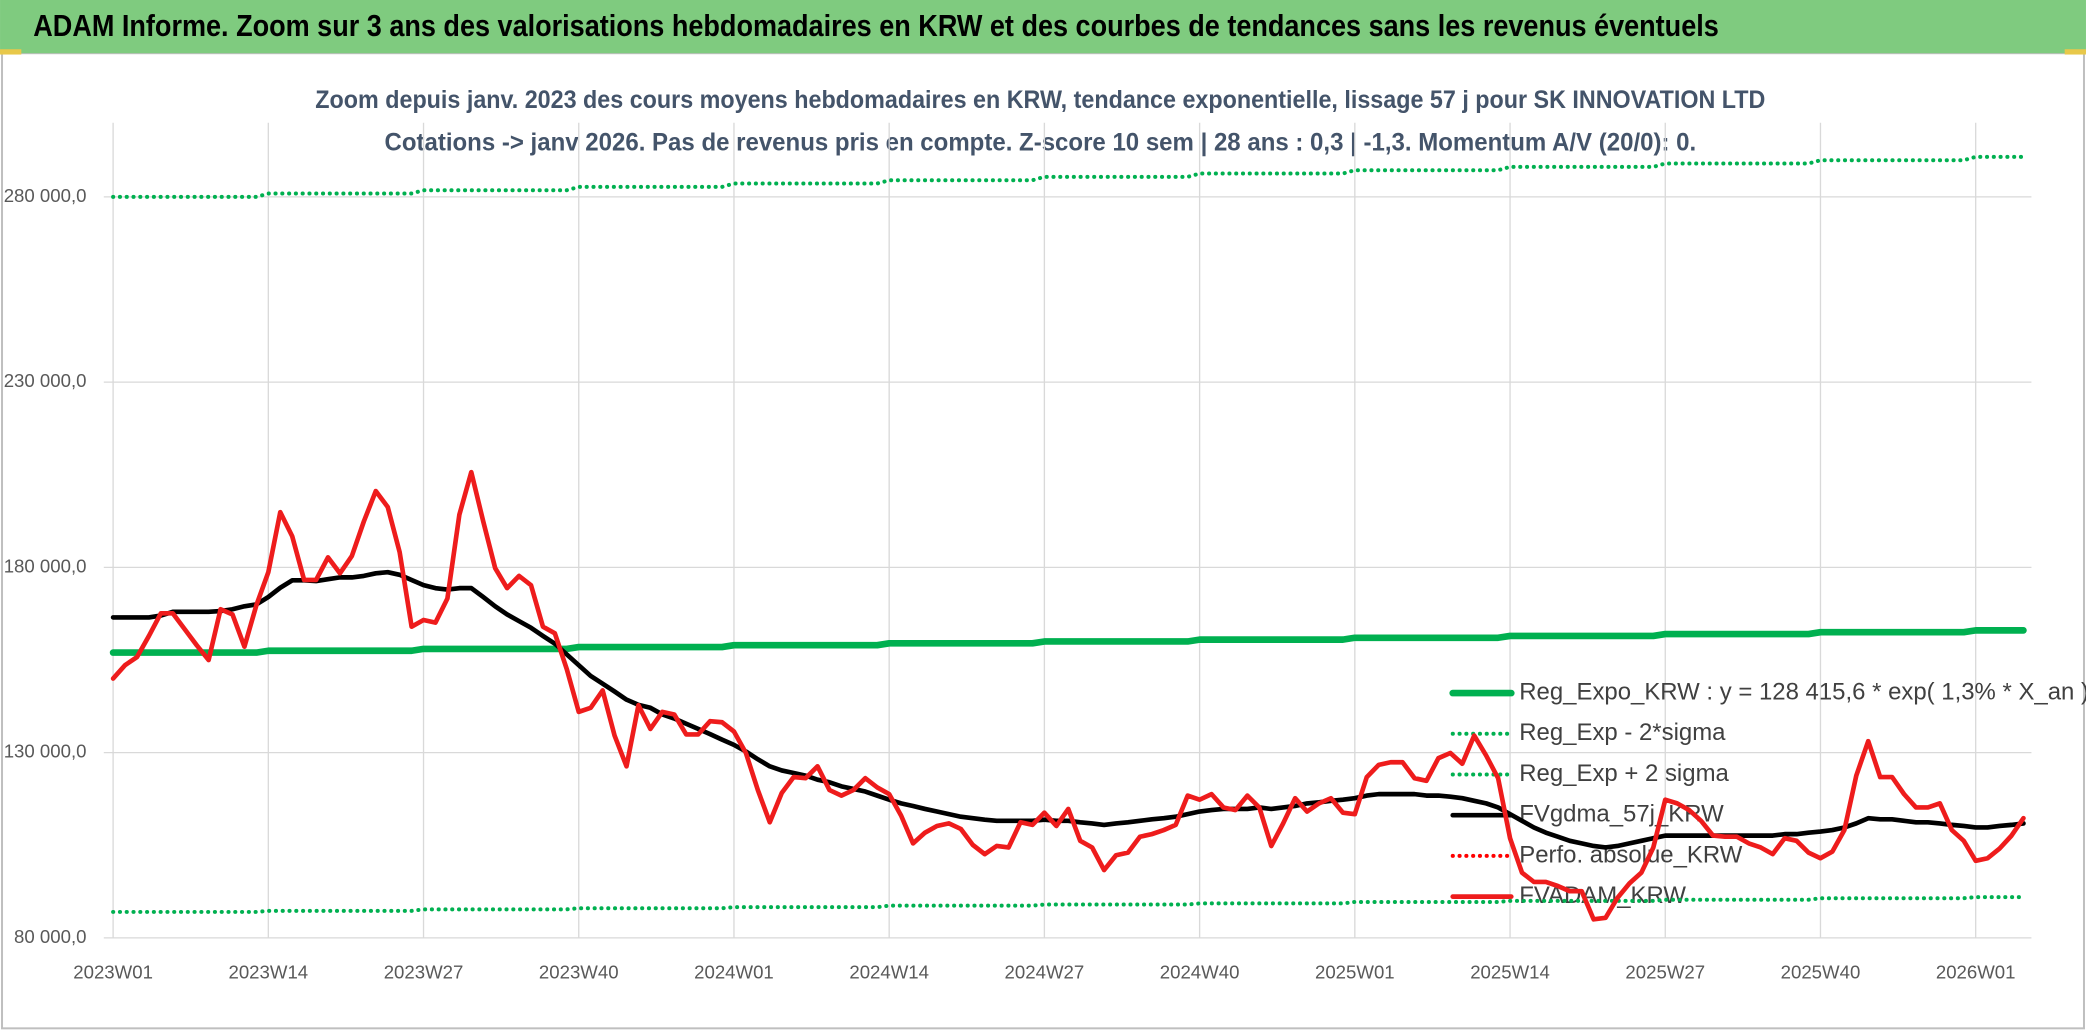  I want to click on x-tick-label: 2023W14, so click(268, 972).